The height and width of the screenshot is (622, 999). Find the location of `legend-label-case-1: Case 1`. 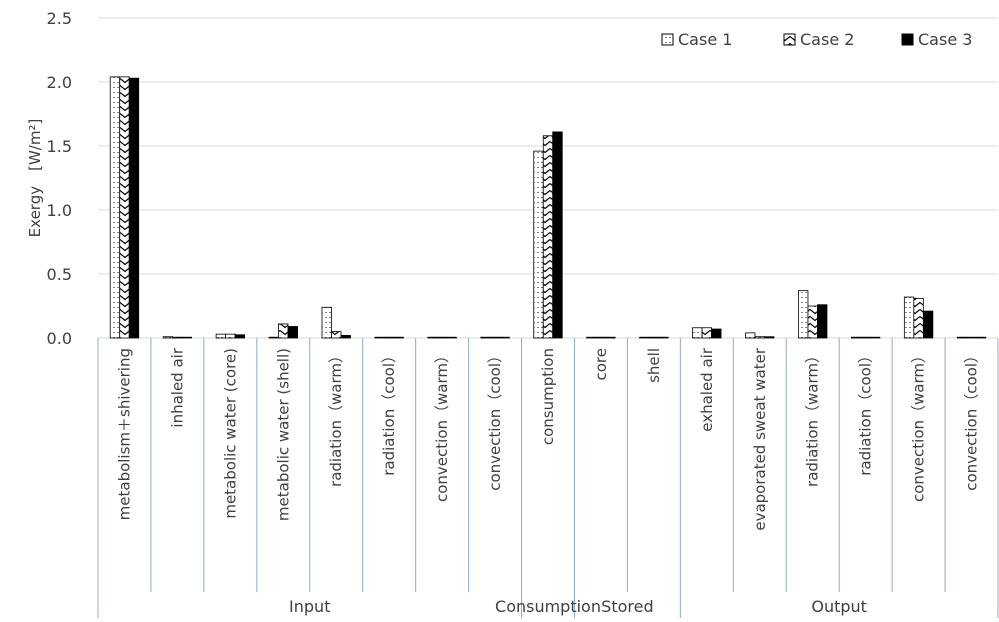

legend-label-case-1: Case 1 is located at coordinates (705, 39).